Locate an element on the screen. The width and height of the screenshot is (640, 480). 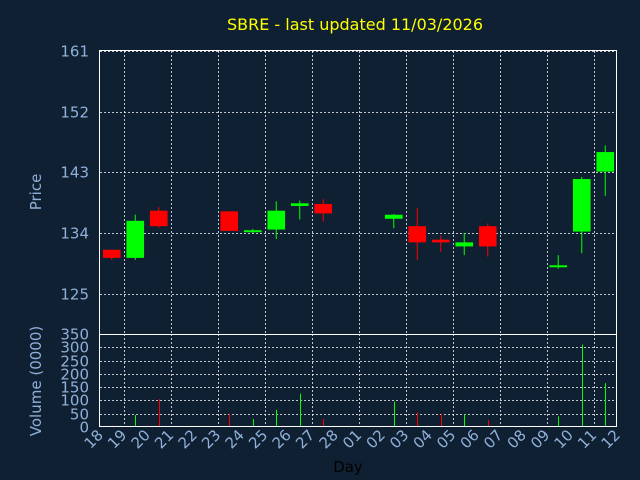
x-tick-label: 06 is located at coordinates (470, 439).